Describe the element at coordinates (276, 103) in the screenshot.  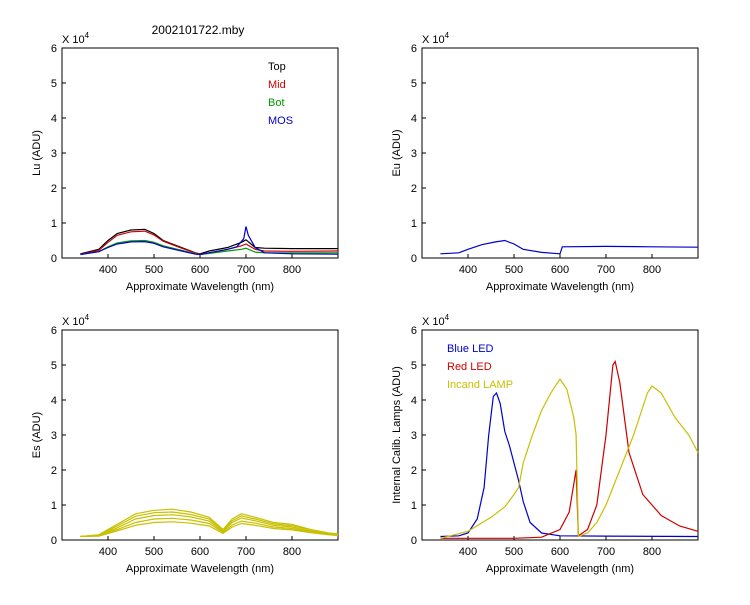
I see `legend-entry: Bot` at that location.